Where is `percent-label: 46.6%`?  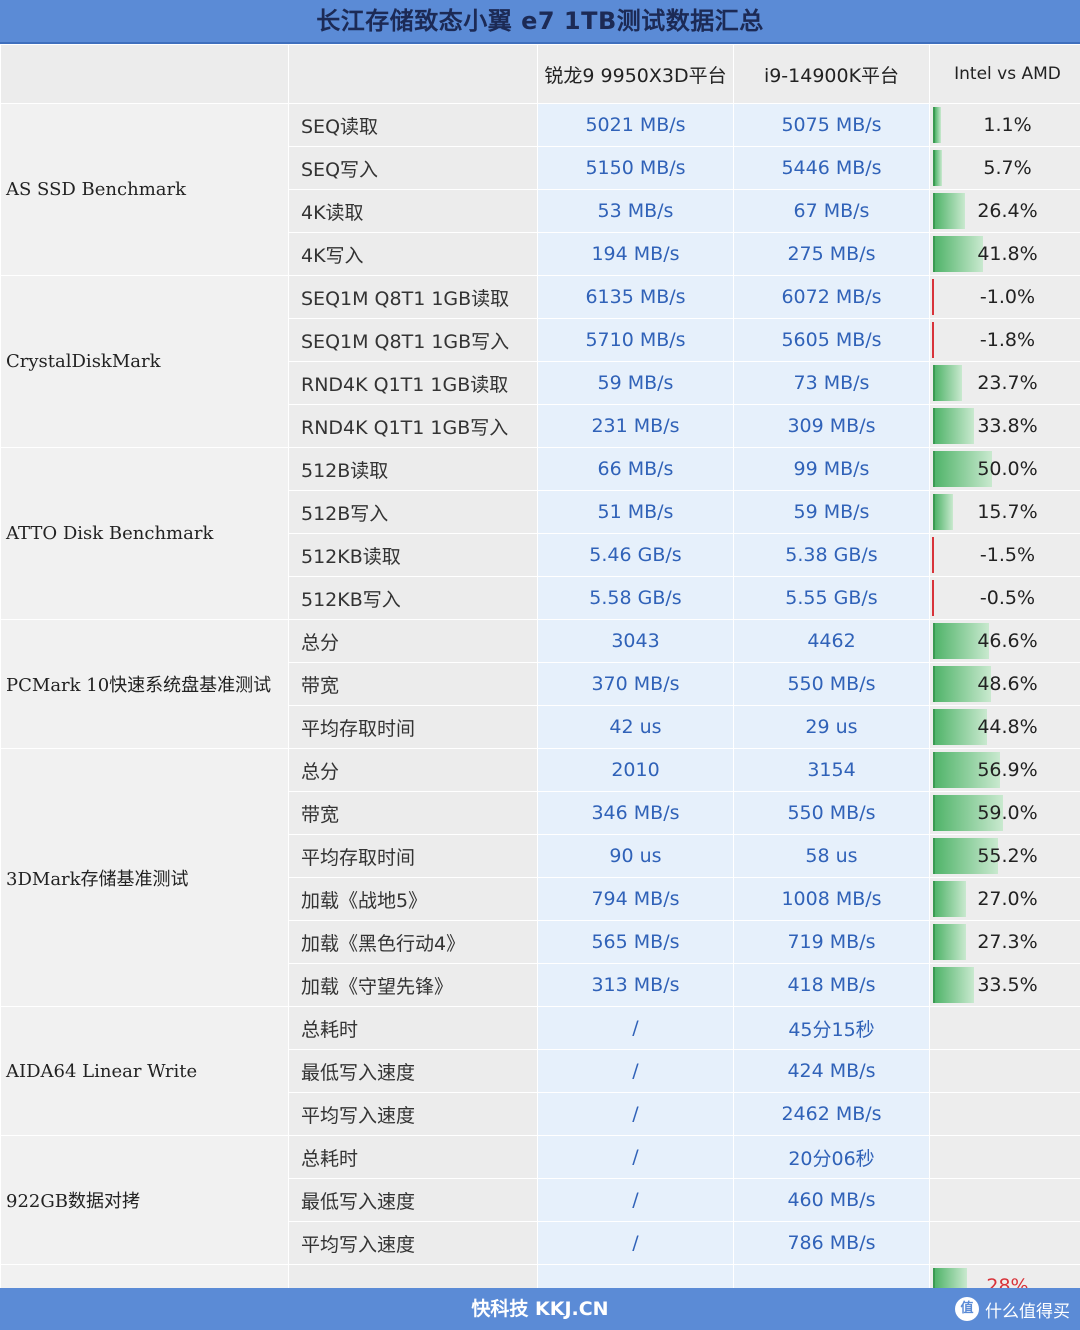 percent-label: 46.6% is located at coordinates (1007, 641).